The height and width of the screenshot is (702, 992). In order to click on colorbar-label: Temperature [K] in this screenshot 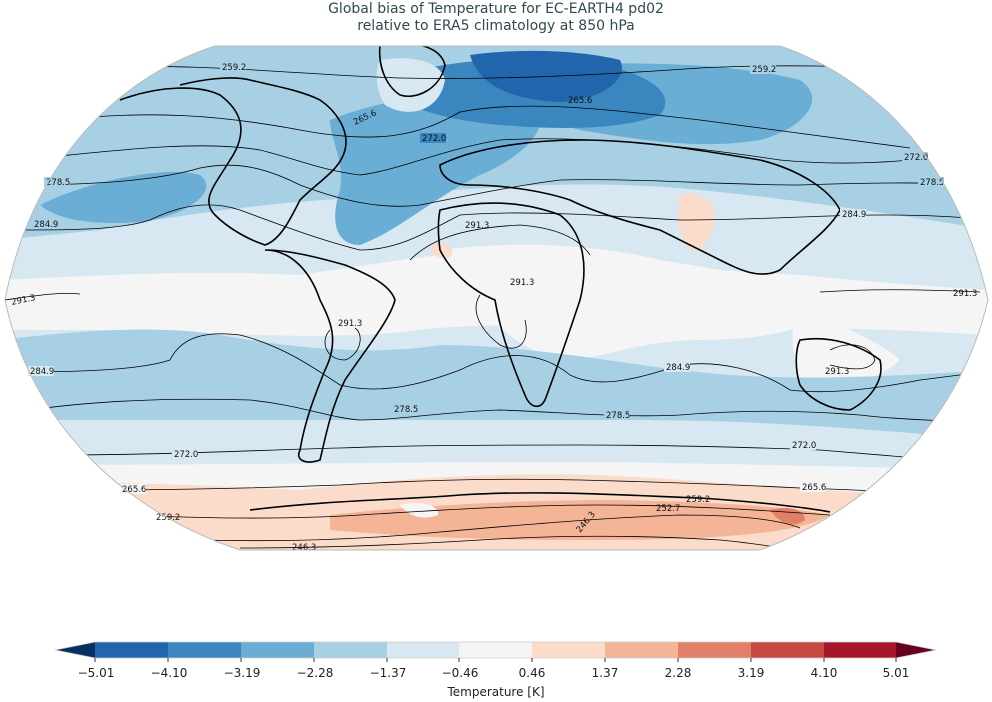, I will do `click(496, 692)`.